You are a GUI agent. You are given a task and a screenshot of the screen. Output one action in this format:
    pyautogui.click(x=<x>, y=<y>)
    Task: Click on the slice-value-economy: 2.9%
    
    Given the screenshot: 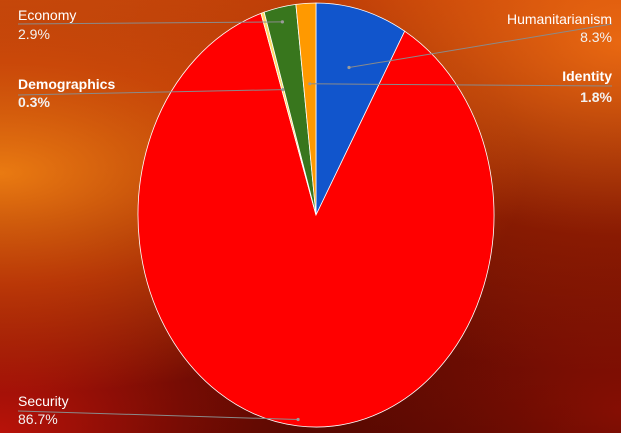 What is the action you would take?
    pyautogui.click(x=34, y=34)
    